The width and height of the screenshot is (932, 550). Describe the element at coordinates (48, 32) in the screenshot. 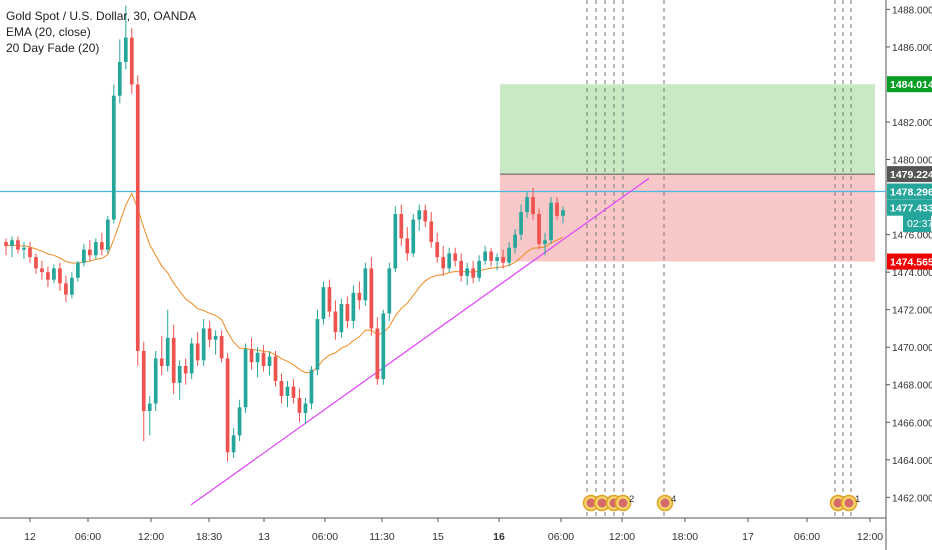

I see `legend-ema: EMA (20, close)` at that location.